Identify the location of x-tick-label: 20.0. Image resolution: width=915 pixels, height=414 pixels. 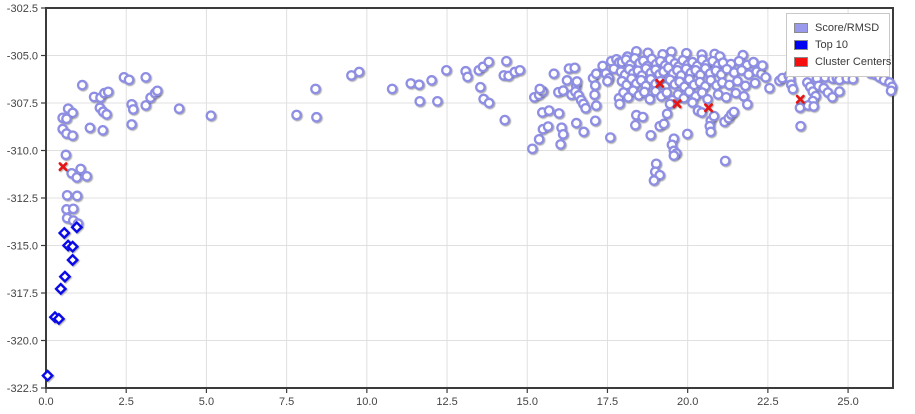
(687, 402).